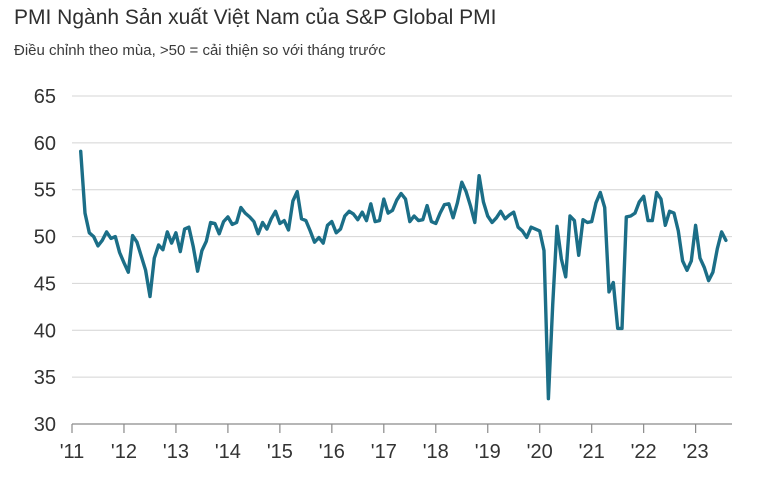  I want to click on y-tick-label: 50, so click(45, 238).